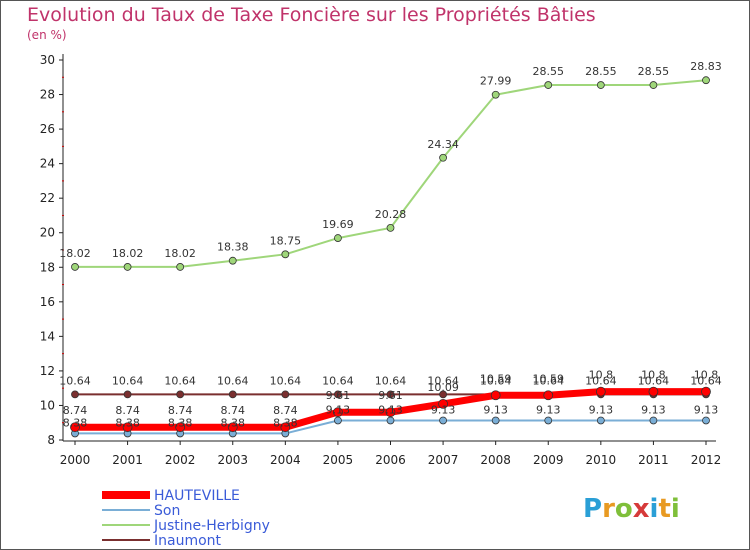  What do you see at coordinates (286, 240) in the screenshot?
I see `data-label-justine-herbigny: 18.75` at bounding box center [286, 240].